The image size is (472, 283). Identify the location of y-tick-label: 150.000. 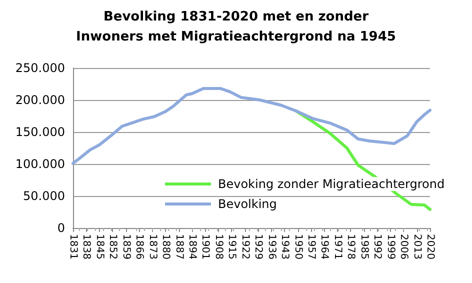
(40, 132).